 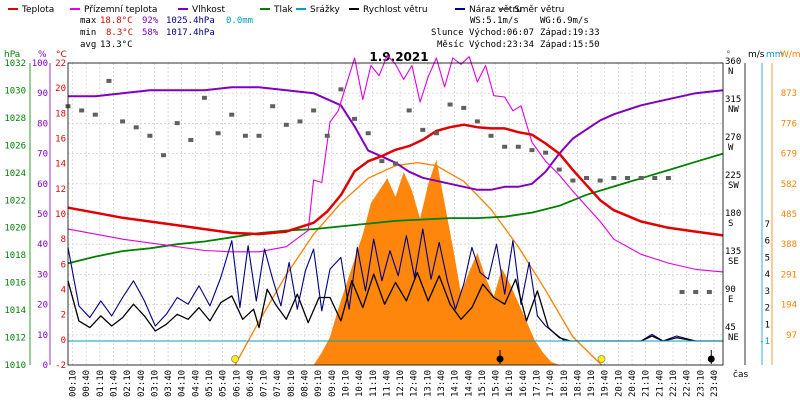 I want to click on tick-label-degc: 10, so click(x=60, y=215).